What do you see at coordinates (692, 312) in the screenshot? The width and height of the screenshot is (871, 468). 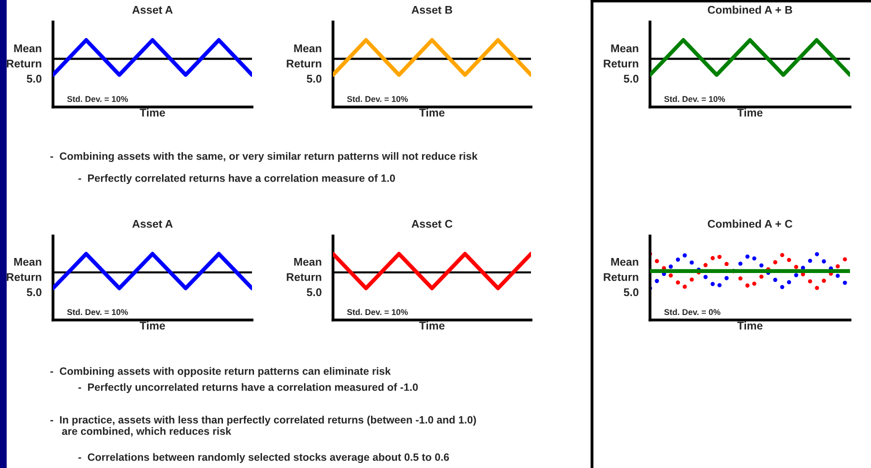 I see `annotation: Std. Dev. = 0%` at bounding box center [692, 312].